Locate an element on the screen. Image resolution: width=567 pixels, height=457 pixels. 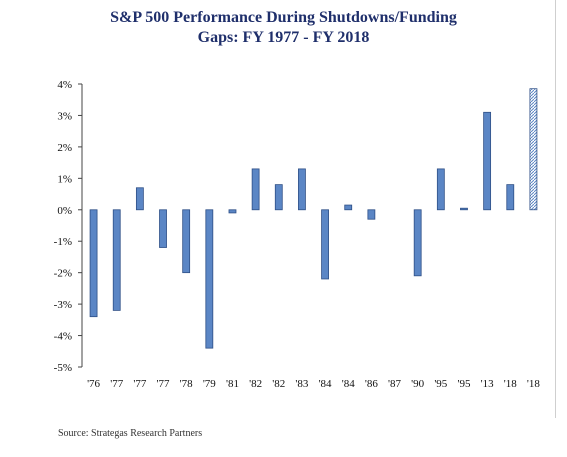
y-tick-label: 2% is located at coordinates (64, 148).